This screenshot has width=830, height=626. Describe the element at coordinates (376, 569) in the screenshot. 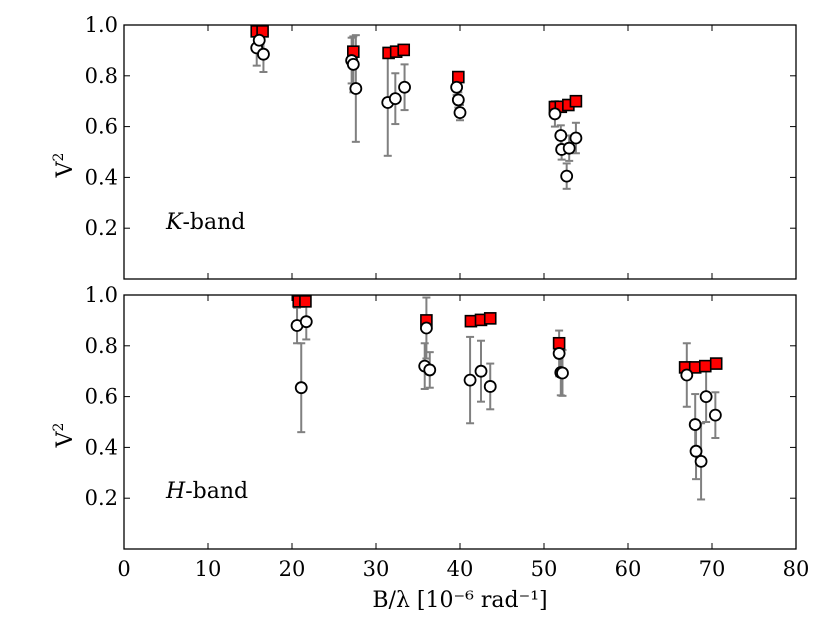

I see `x-tick-label: 30` at that location.